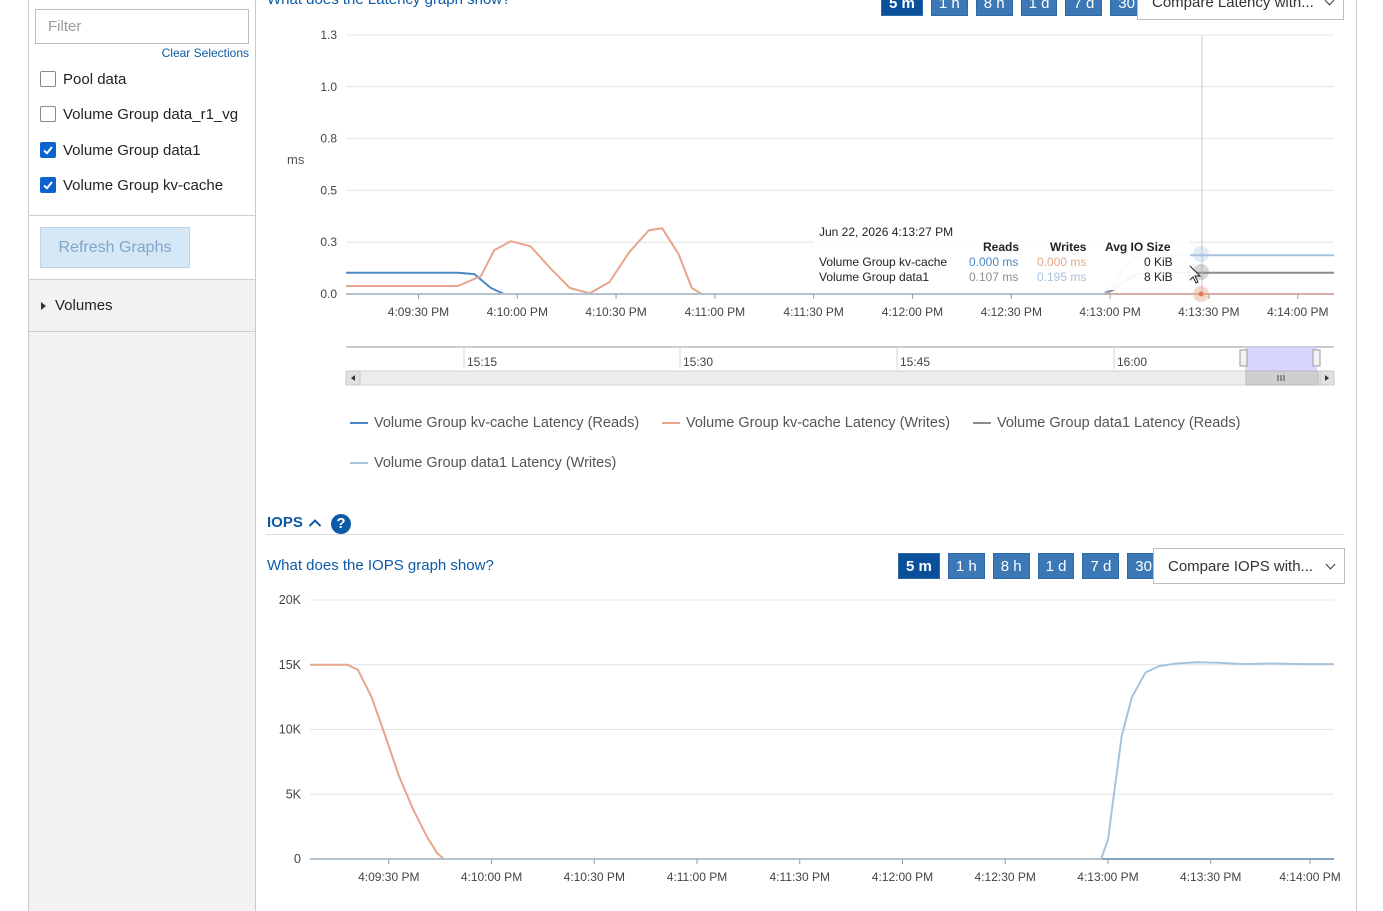  I want to click on y-tick-label: 5K, so click(294, 794).